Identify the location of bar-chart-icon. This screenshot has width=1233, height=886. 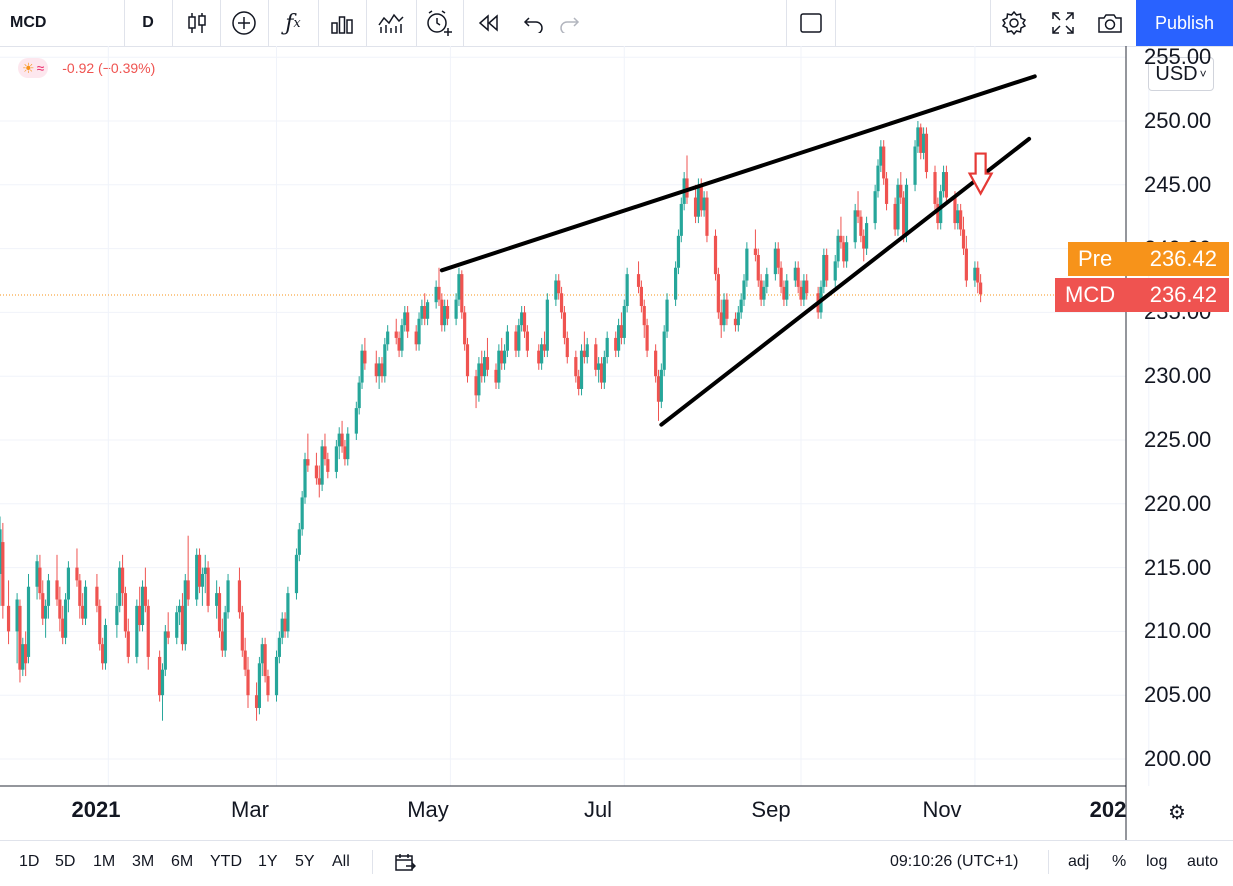
(342, 23).